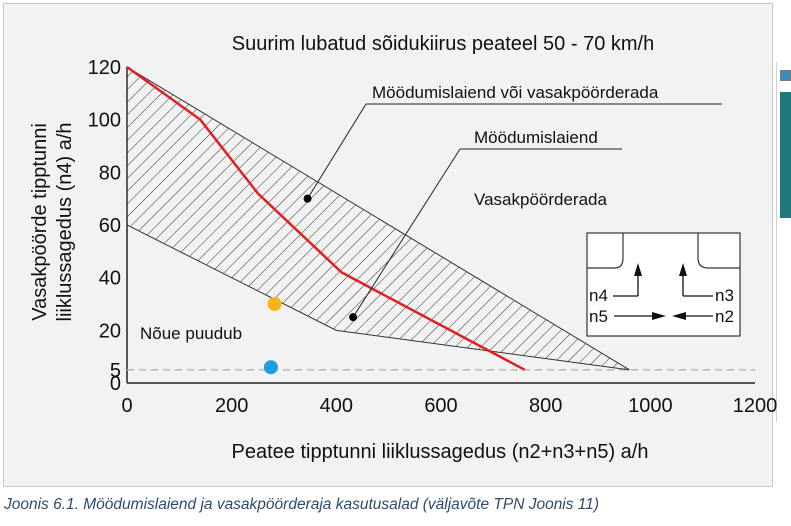 This screenshot has width=791, height=526. Describe the element at coordinates (337, 151) in the screenshot. I see `leader-line-both` at that location.